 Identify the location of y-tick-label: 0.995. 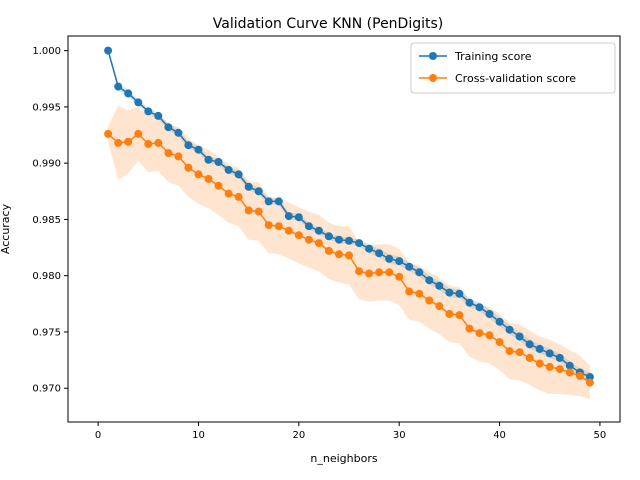
(46, 107).